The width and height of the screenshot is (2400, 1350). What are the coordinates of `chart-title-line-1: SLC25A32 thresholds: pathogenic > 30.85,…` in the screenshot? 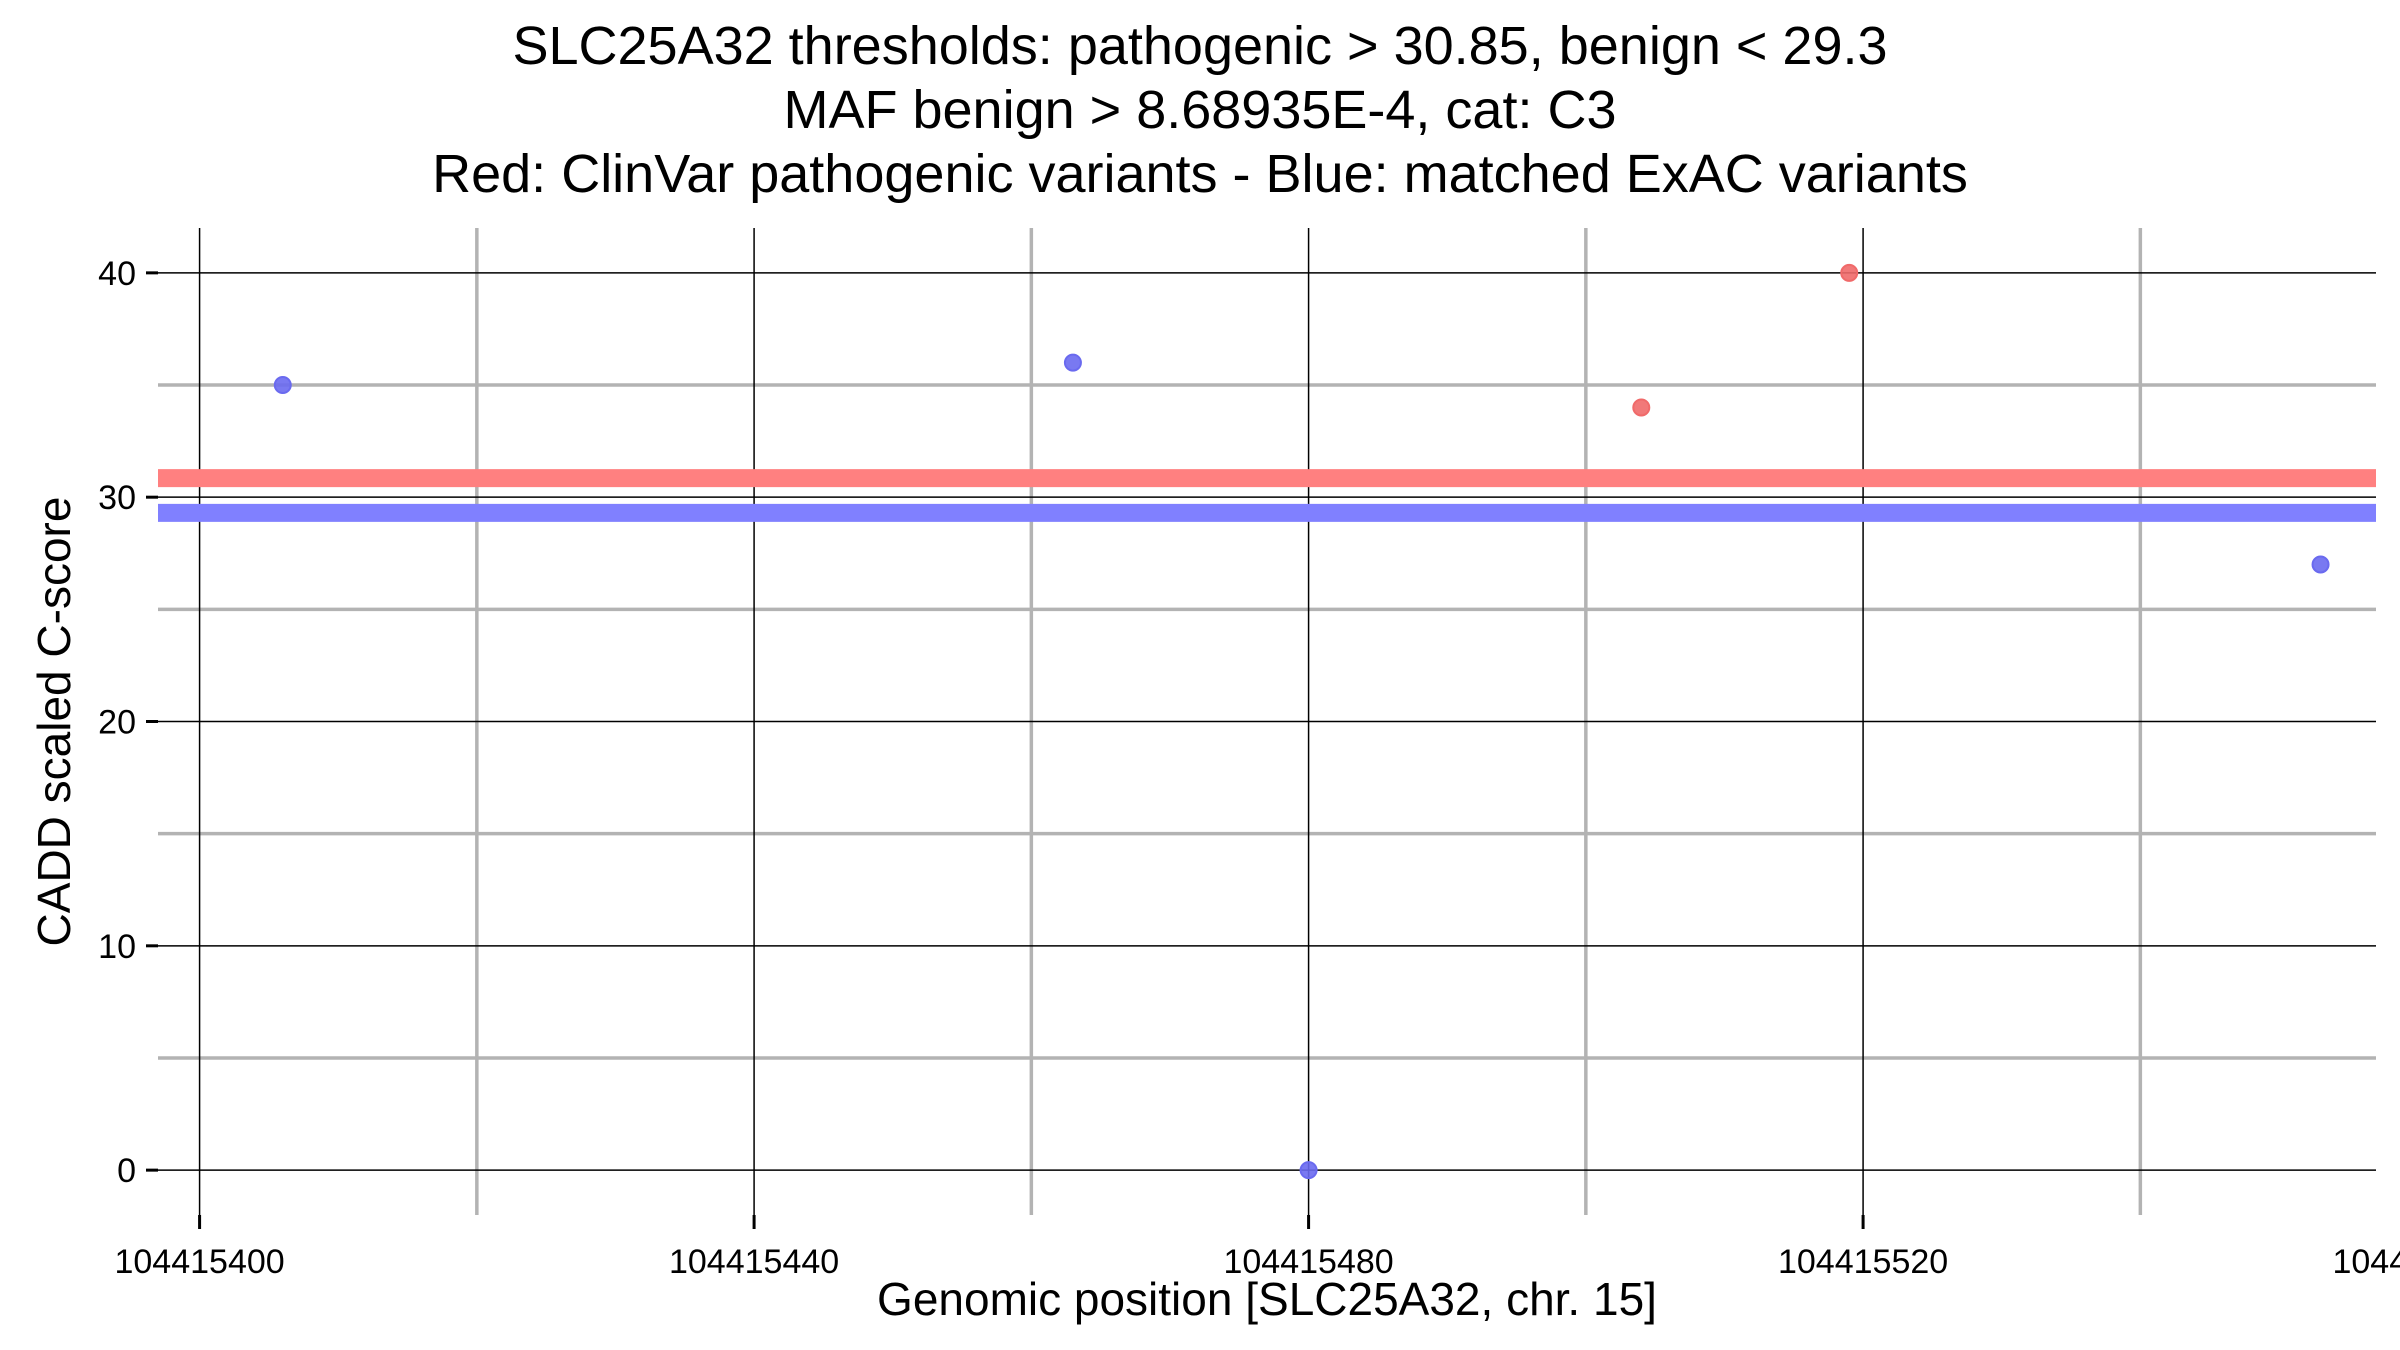 It's located at (1200, 46).